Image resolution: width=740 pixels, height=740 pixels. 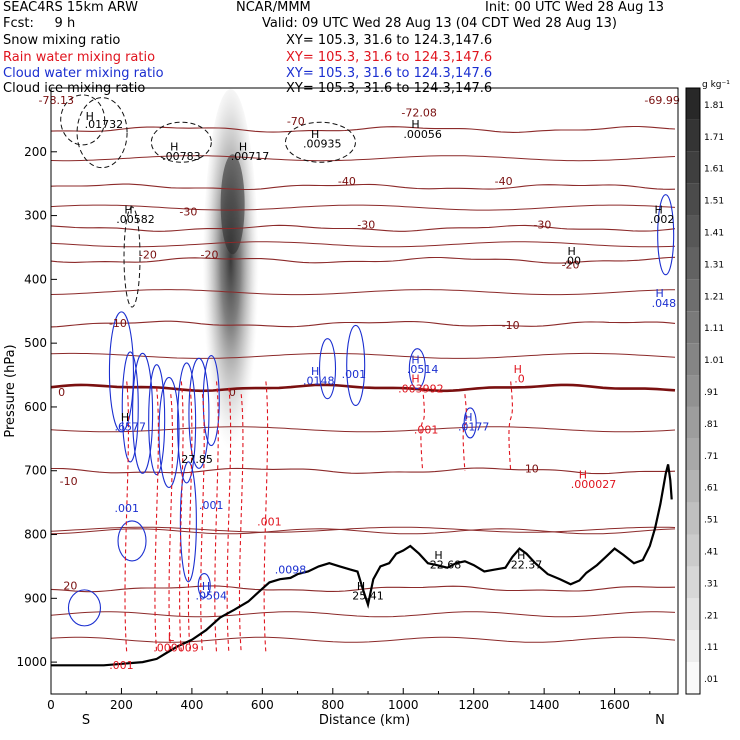 I want to click on snow-core, so click(x=232, y=204).